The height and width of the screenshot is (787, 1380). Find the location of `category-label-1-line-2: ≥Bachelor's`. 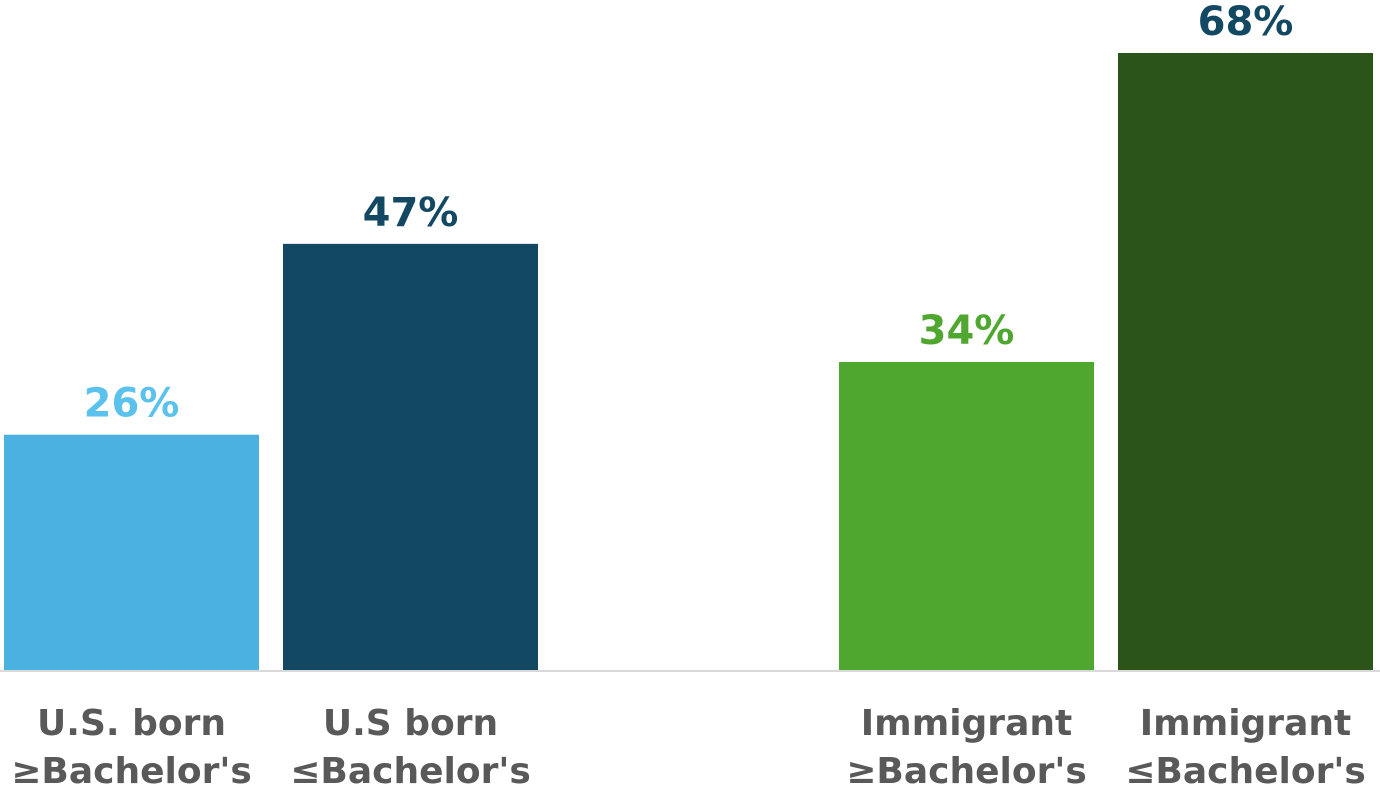

category-label-1-line-2: ≥Bachelor's is located at coordinates (131, 769).